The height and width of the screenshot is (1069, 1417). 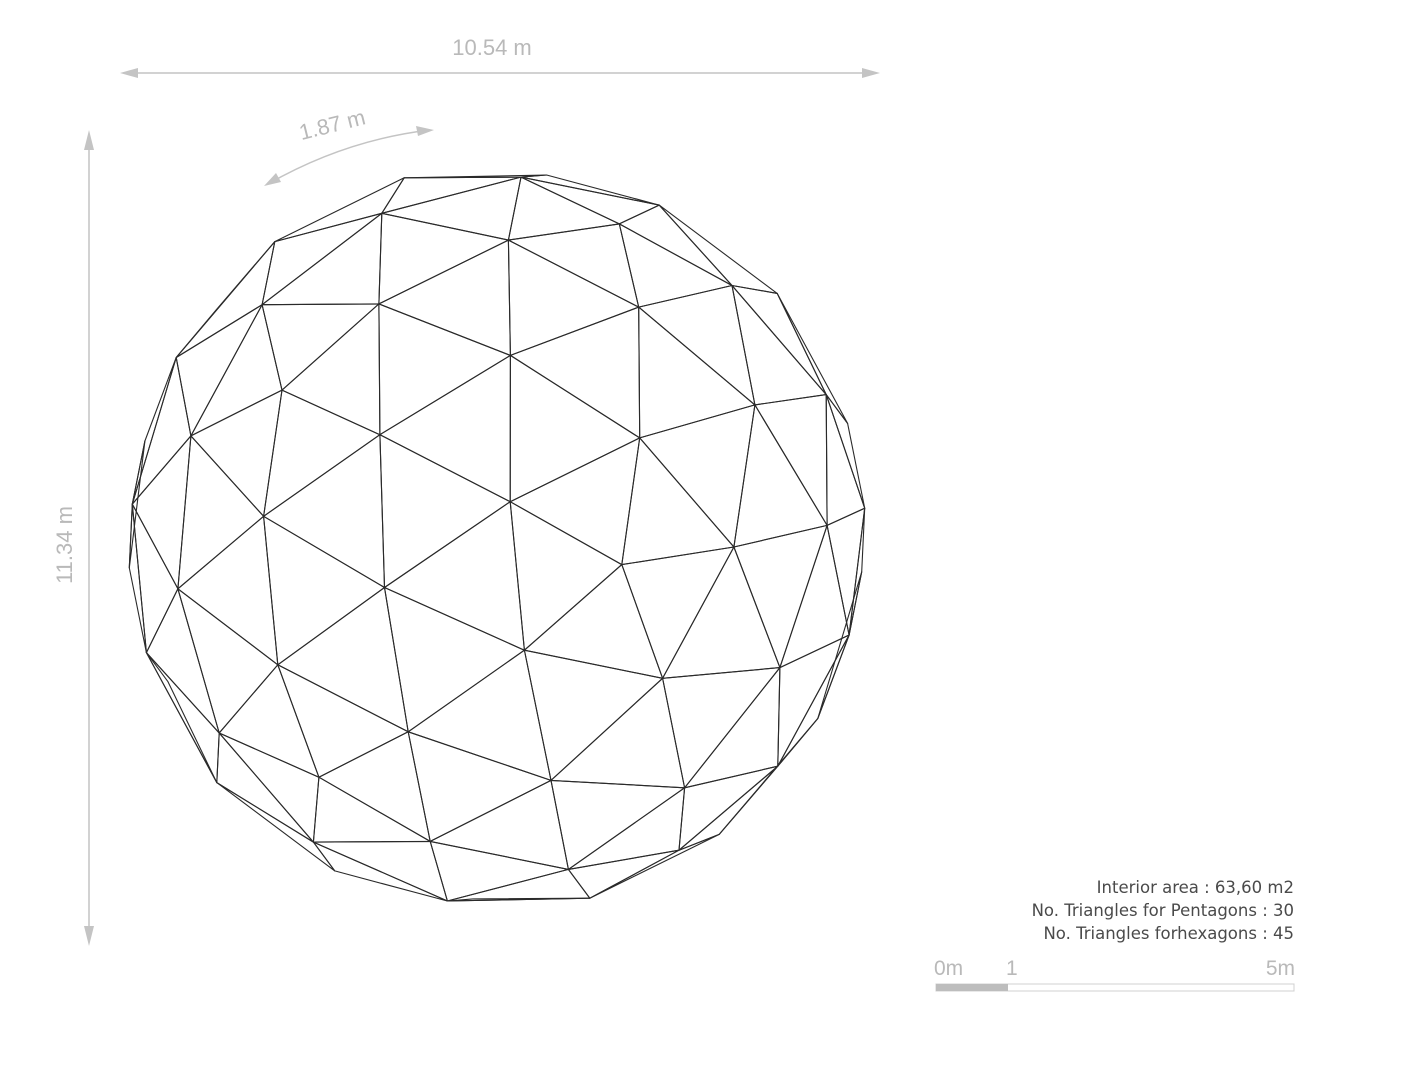 I want to click on width-label: 10.54 m, so click(x=492, y=47).